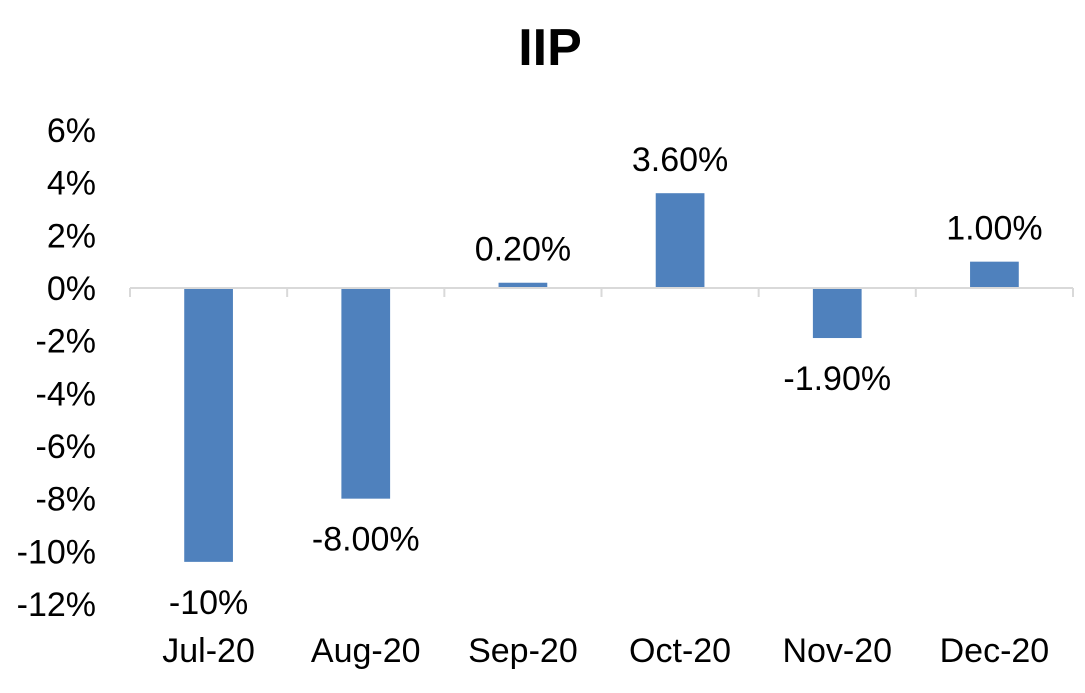  Describe the element at coordinates (605, 651) in the screenshot. I see `x-axis-tick-labels: Jul-20 Aug-20 Sep-20 Oct-20 Nov-20 Dec-20` at that location.